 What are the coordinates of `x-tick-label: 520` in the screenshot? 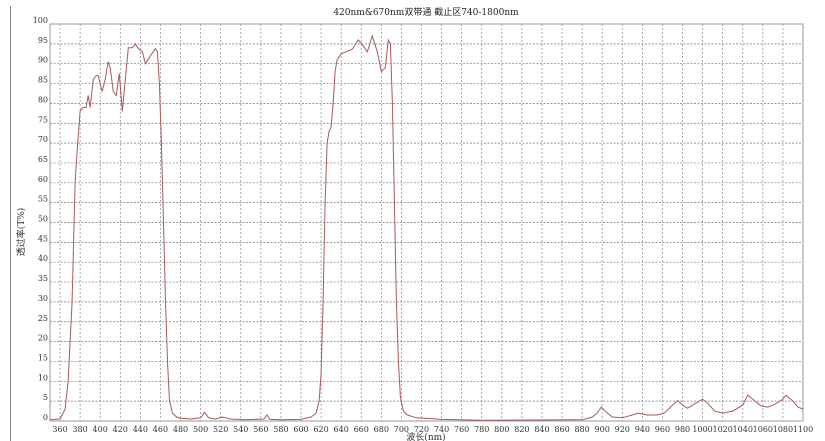 It's located at (220, 429).